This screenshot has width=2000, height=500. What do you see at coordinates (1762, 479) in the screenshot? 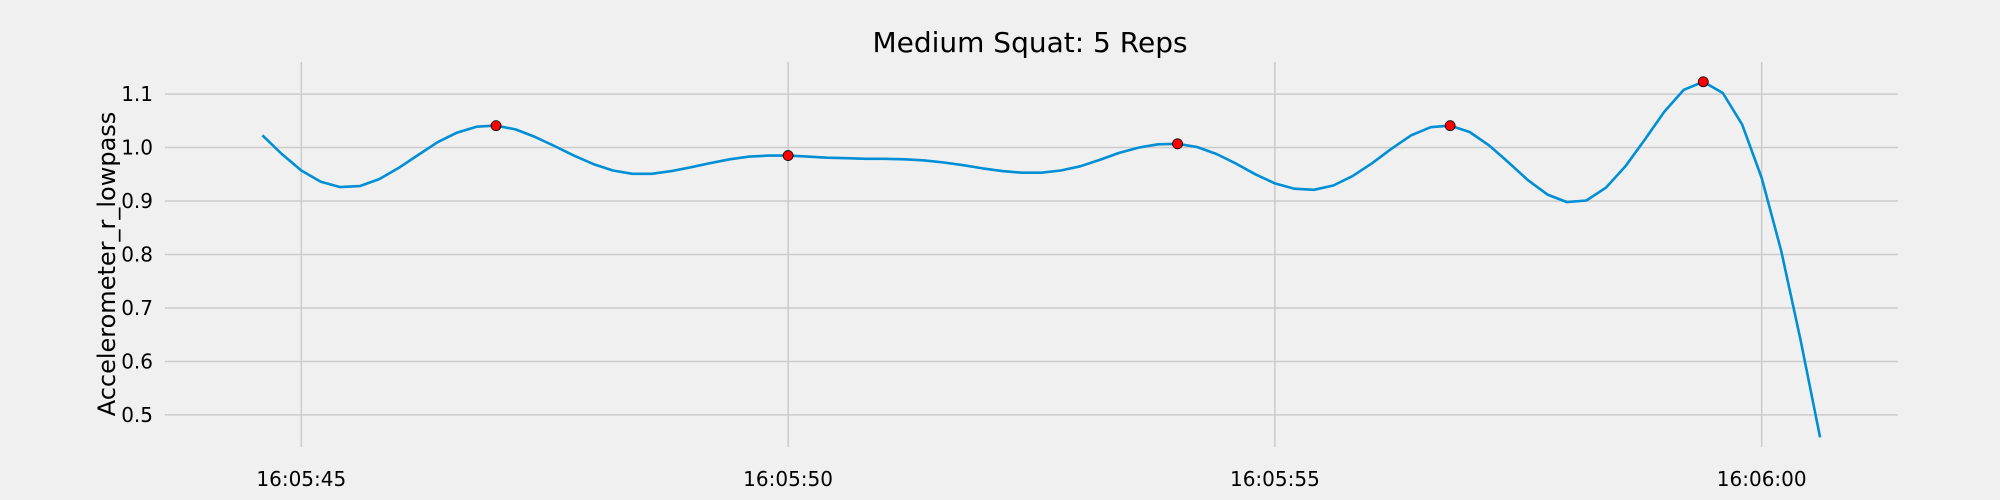
I see `x-tick-label: 16:06:00` at bounding box center [1762, 479].